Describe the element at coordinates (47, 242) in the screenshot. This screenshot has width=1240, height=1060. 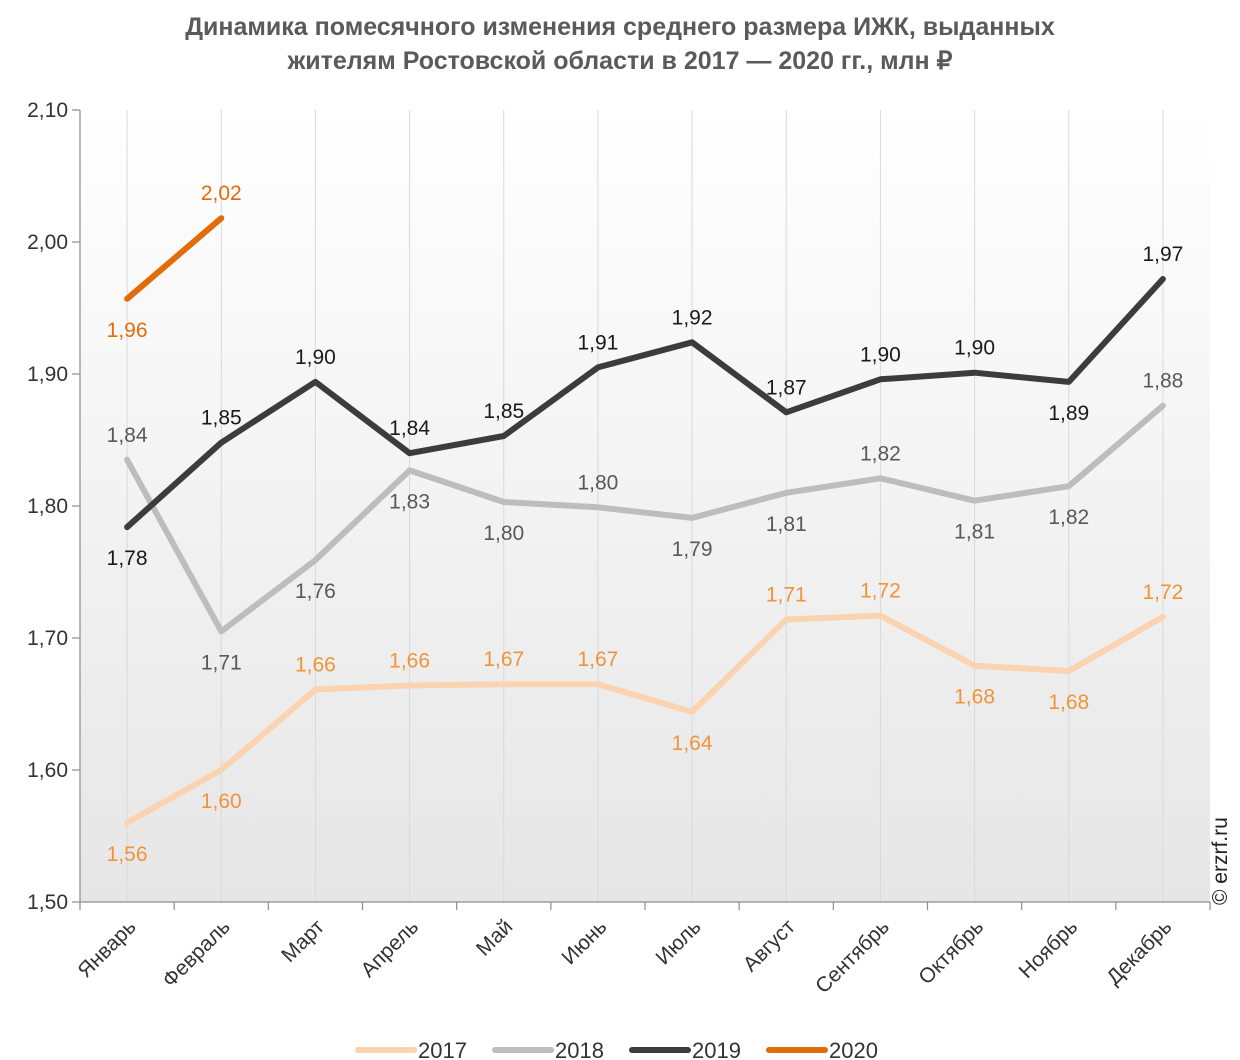
I see `y-tick-label: 2,00` at that location.